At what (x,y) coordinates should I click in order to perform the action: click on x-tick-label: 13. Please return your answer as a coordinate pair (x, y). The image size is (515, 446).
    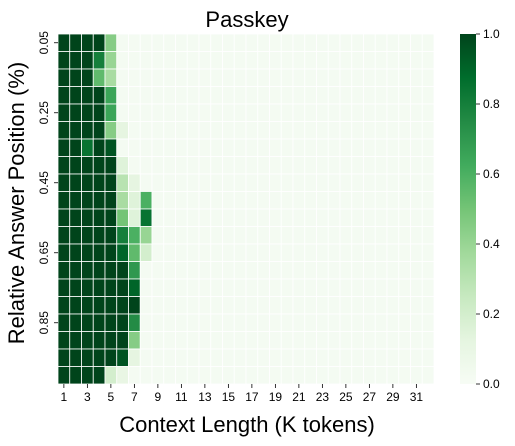
    Looking at the image, I should click on (205, 397).